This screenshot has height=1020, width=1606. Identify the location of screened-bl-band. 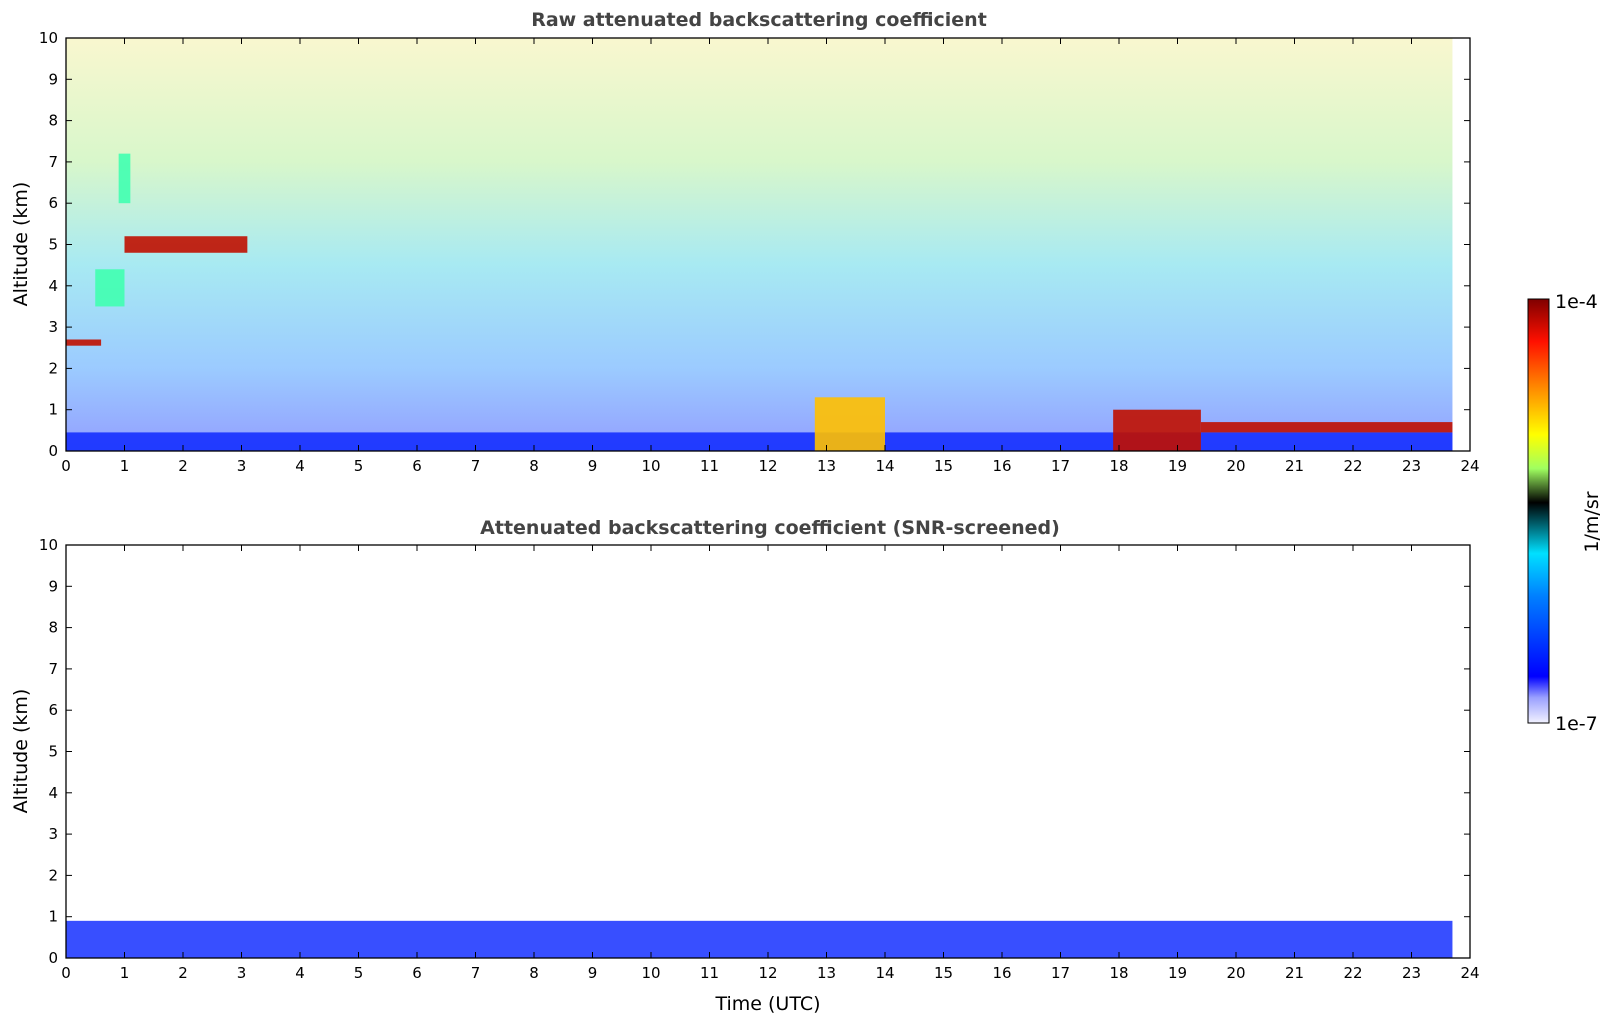
(759, 939).